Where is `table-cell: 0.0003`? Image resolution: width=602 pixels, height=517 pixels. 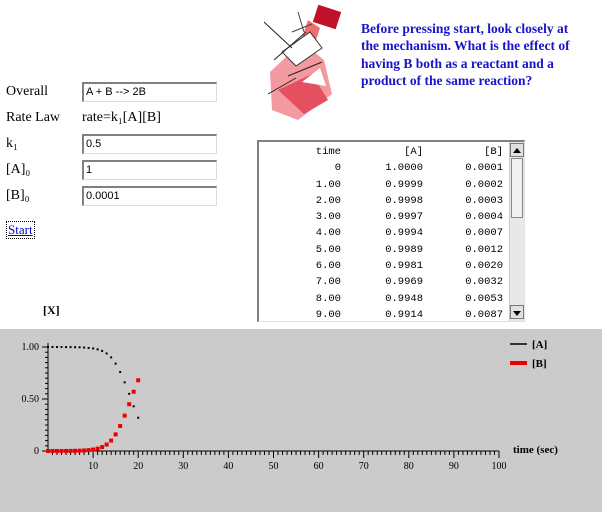
table-cell: 0.0003 is located at coordinates (484, 200).